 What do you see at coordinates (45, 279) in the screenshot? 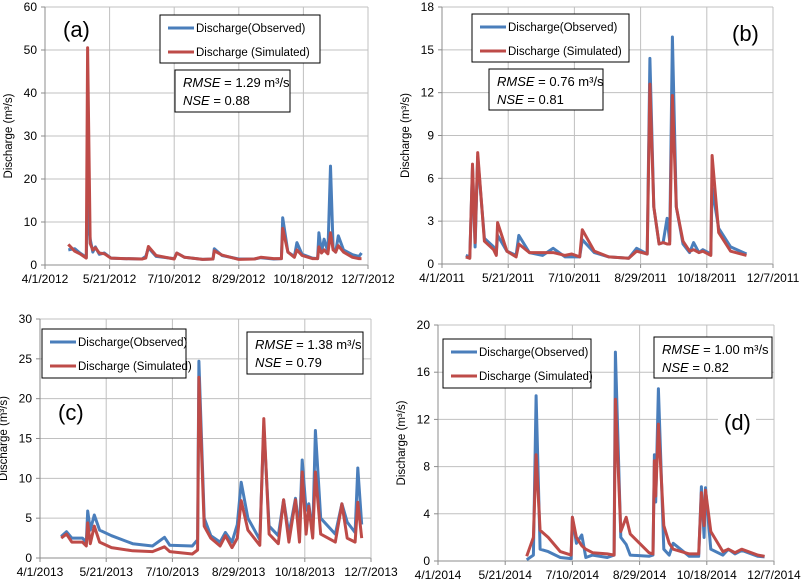
I see `x-tick-label: 4/1/2012` at bounding box center [45, 279].